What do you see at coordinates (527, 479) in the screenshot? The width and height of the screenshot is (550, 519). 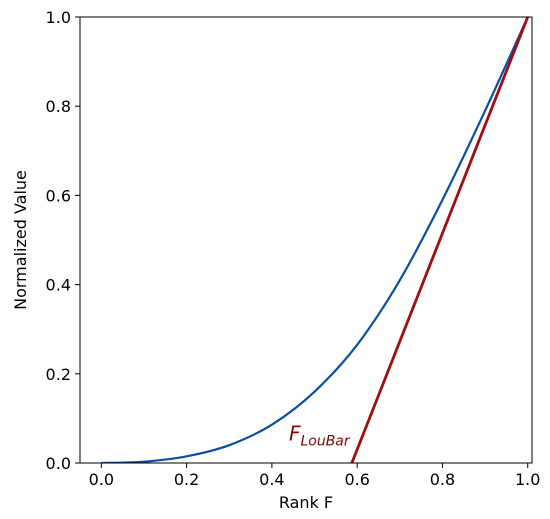 I see `x-tick-label: 1.0` at bounding box center [527, 479].